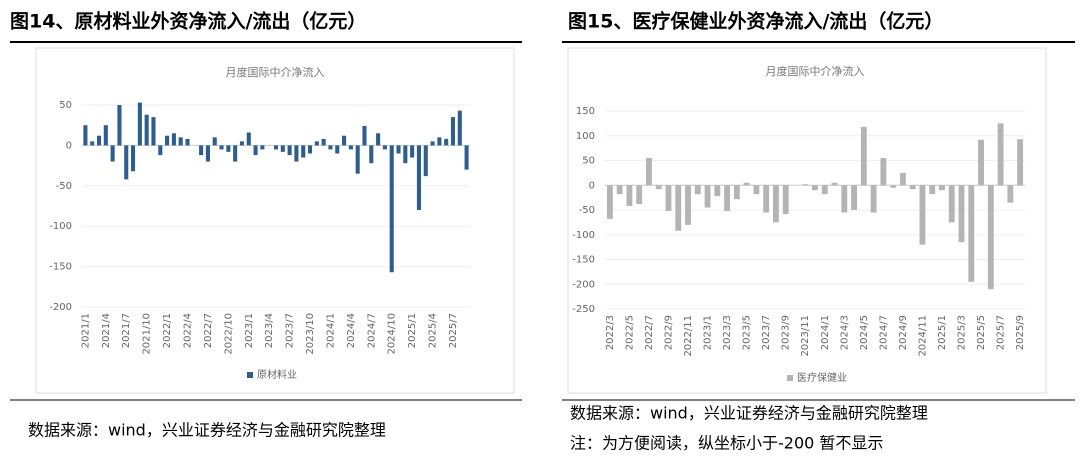 The width and height of the screenshot is (1080, 467). I want to click on x-tick-label: 2025/4, so click(433, 330).